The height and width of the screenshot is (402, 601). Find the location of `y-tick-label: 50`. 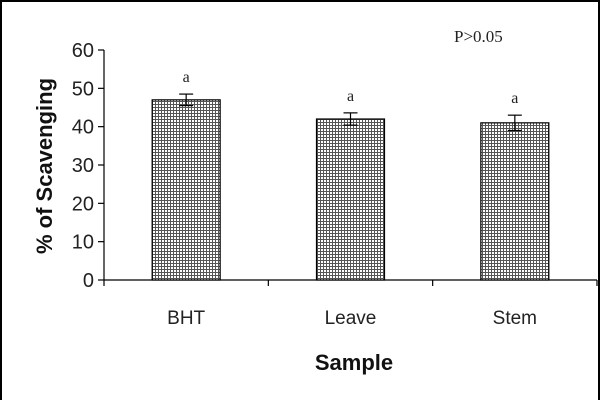

y-tick-label: 50 is located at coordinates (83, 89).